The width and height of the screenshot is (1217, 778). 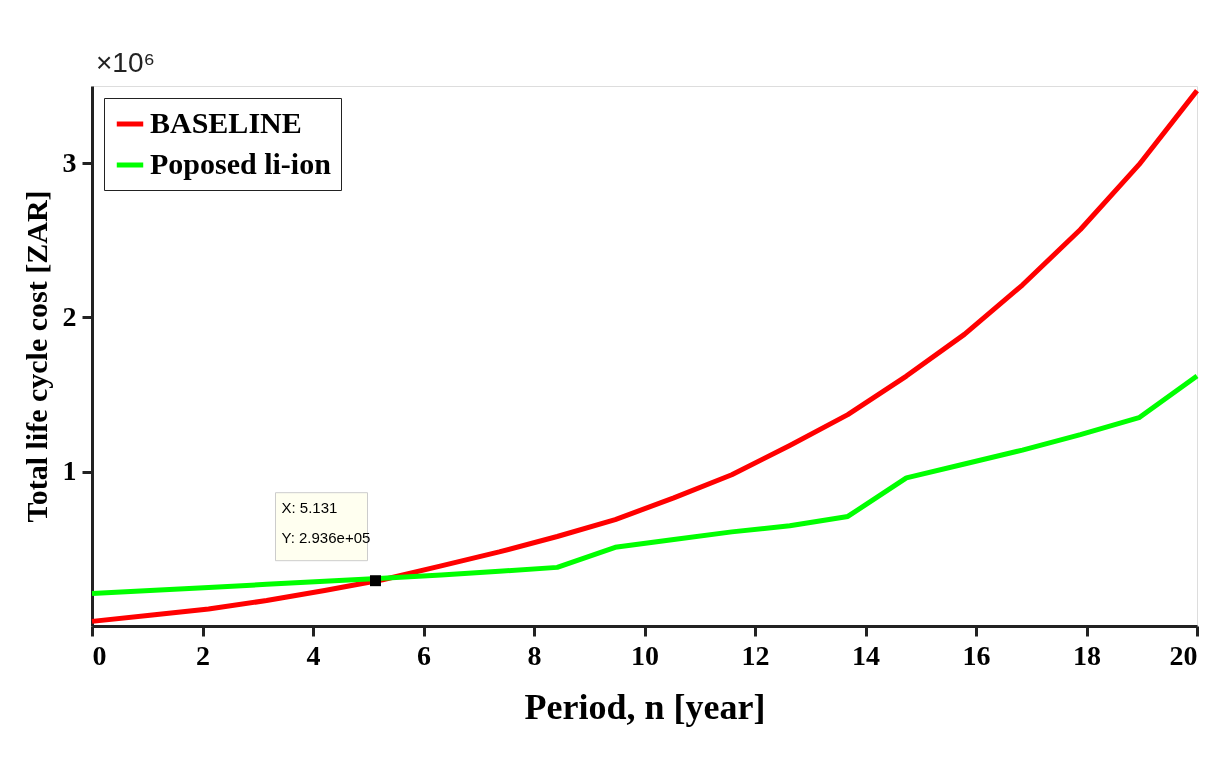 What do you see at coordinates (99, 655) in the screenshot?
I see `x-tick-label: 0` at bounding box center [99, 655].